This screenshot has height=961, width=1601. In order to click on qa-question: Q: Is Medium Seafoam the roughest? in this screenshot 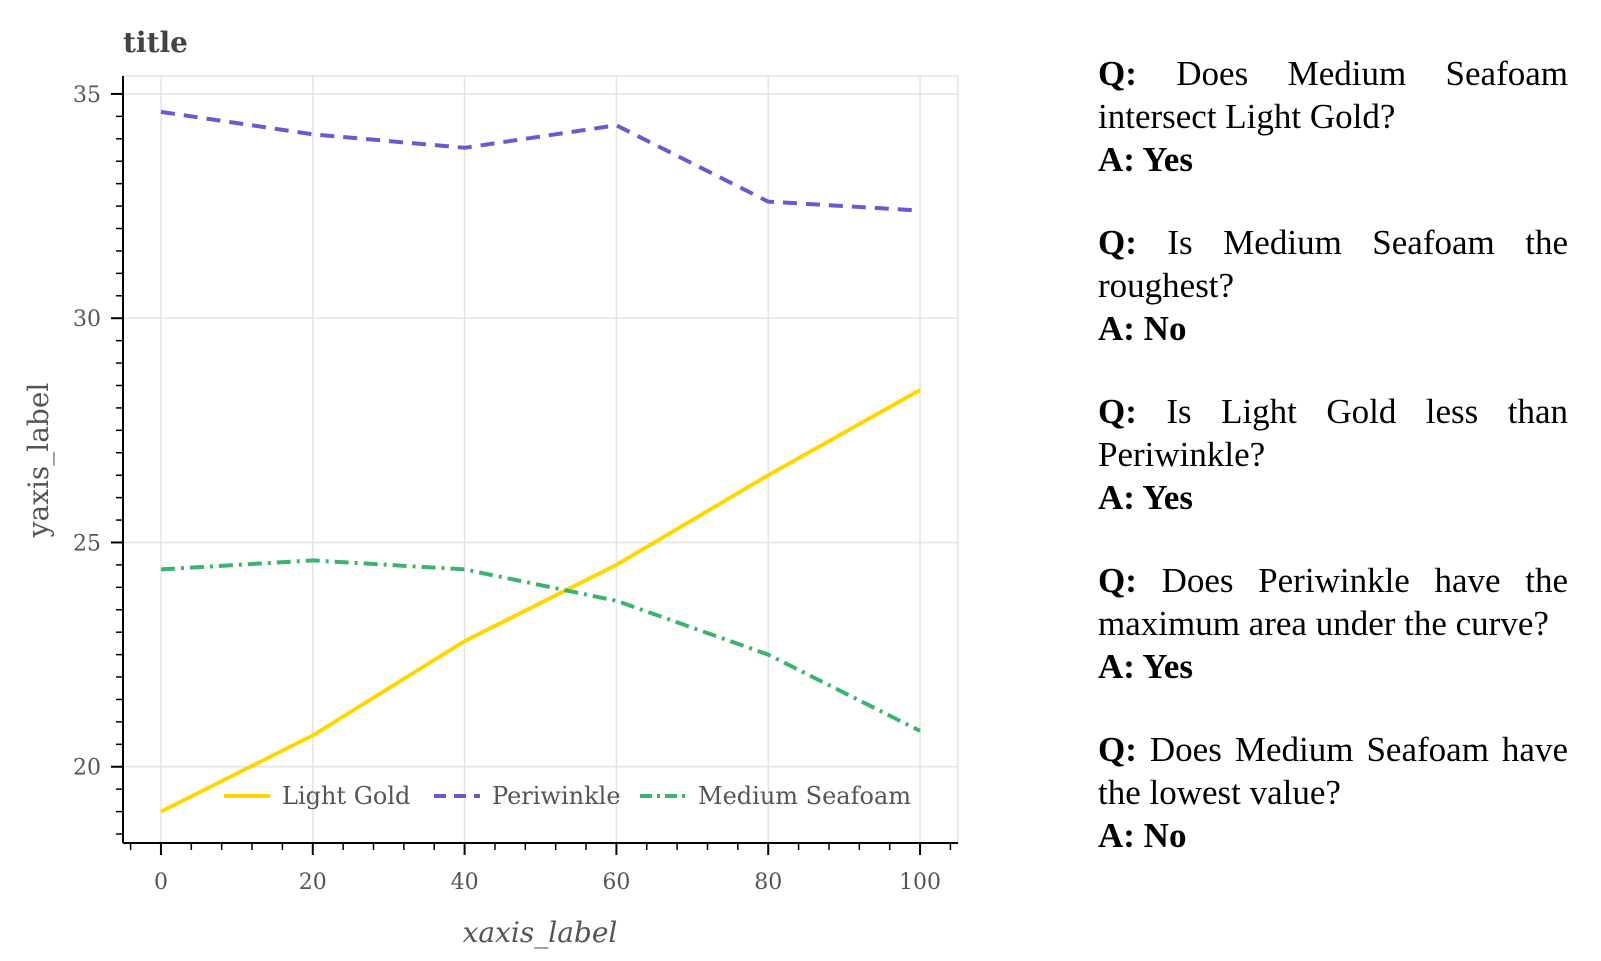, I will do `click(1333, 264)`.